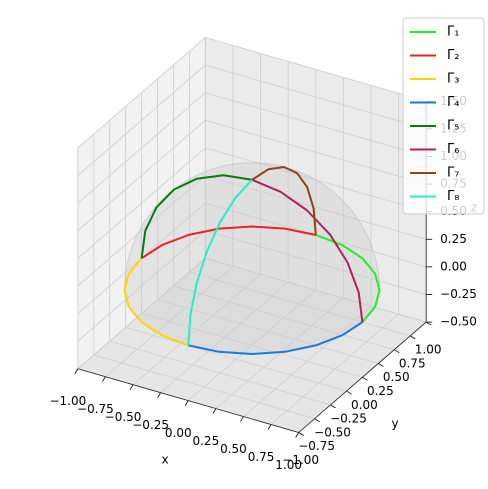  Describe the element at coordinates (453, 266) in the screenshot. I see `z-tick-label: 0.00` at that location.